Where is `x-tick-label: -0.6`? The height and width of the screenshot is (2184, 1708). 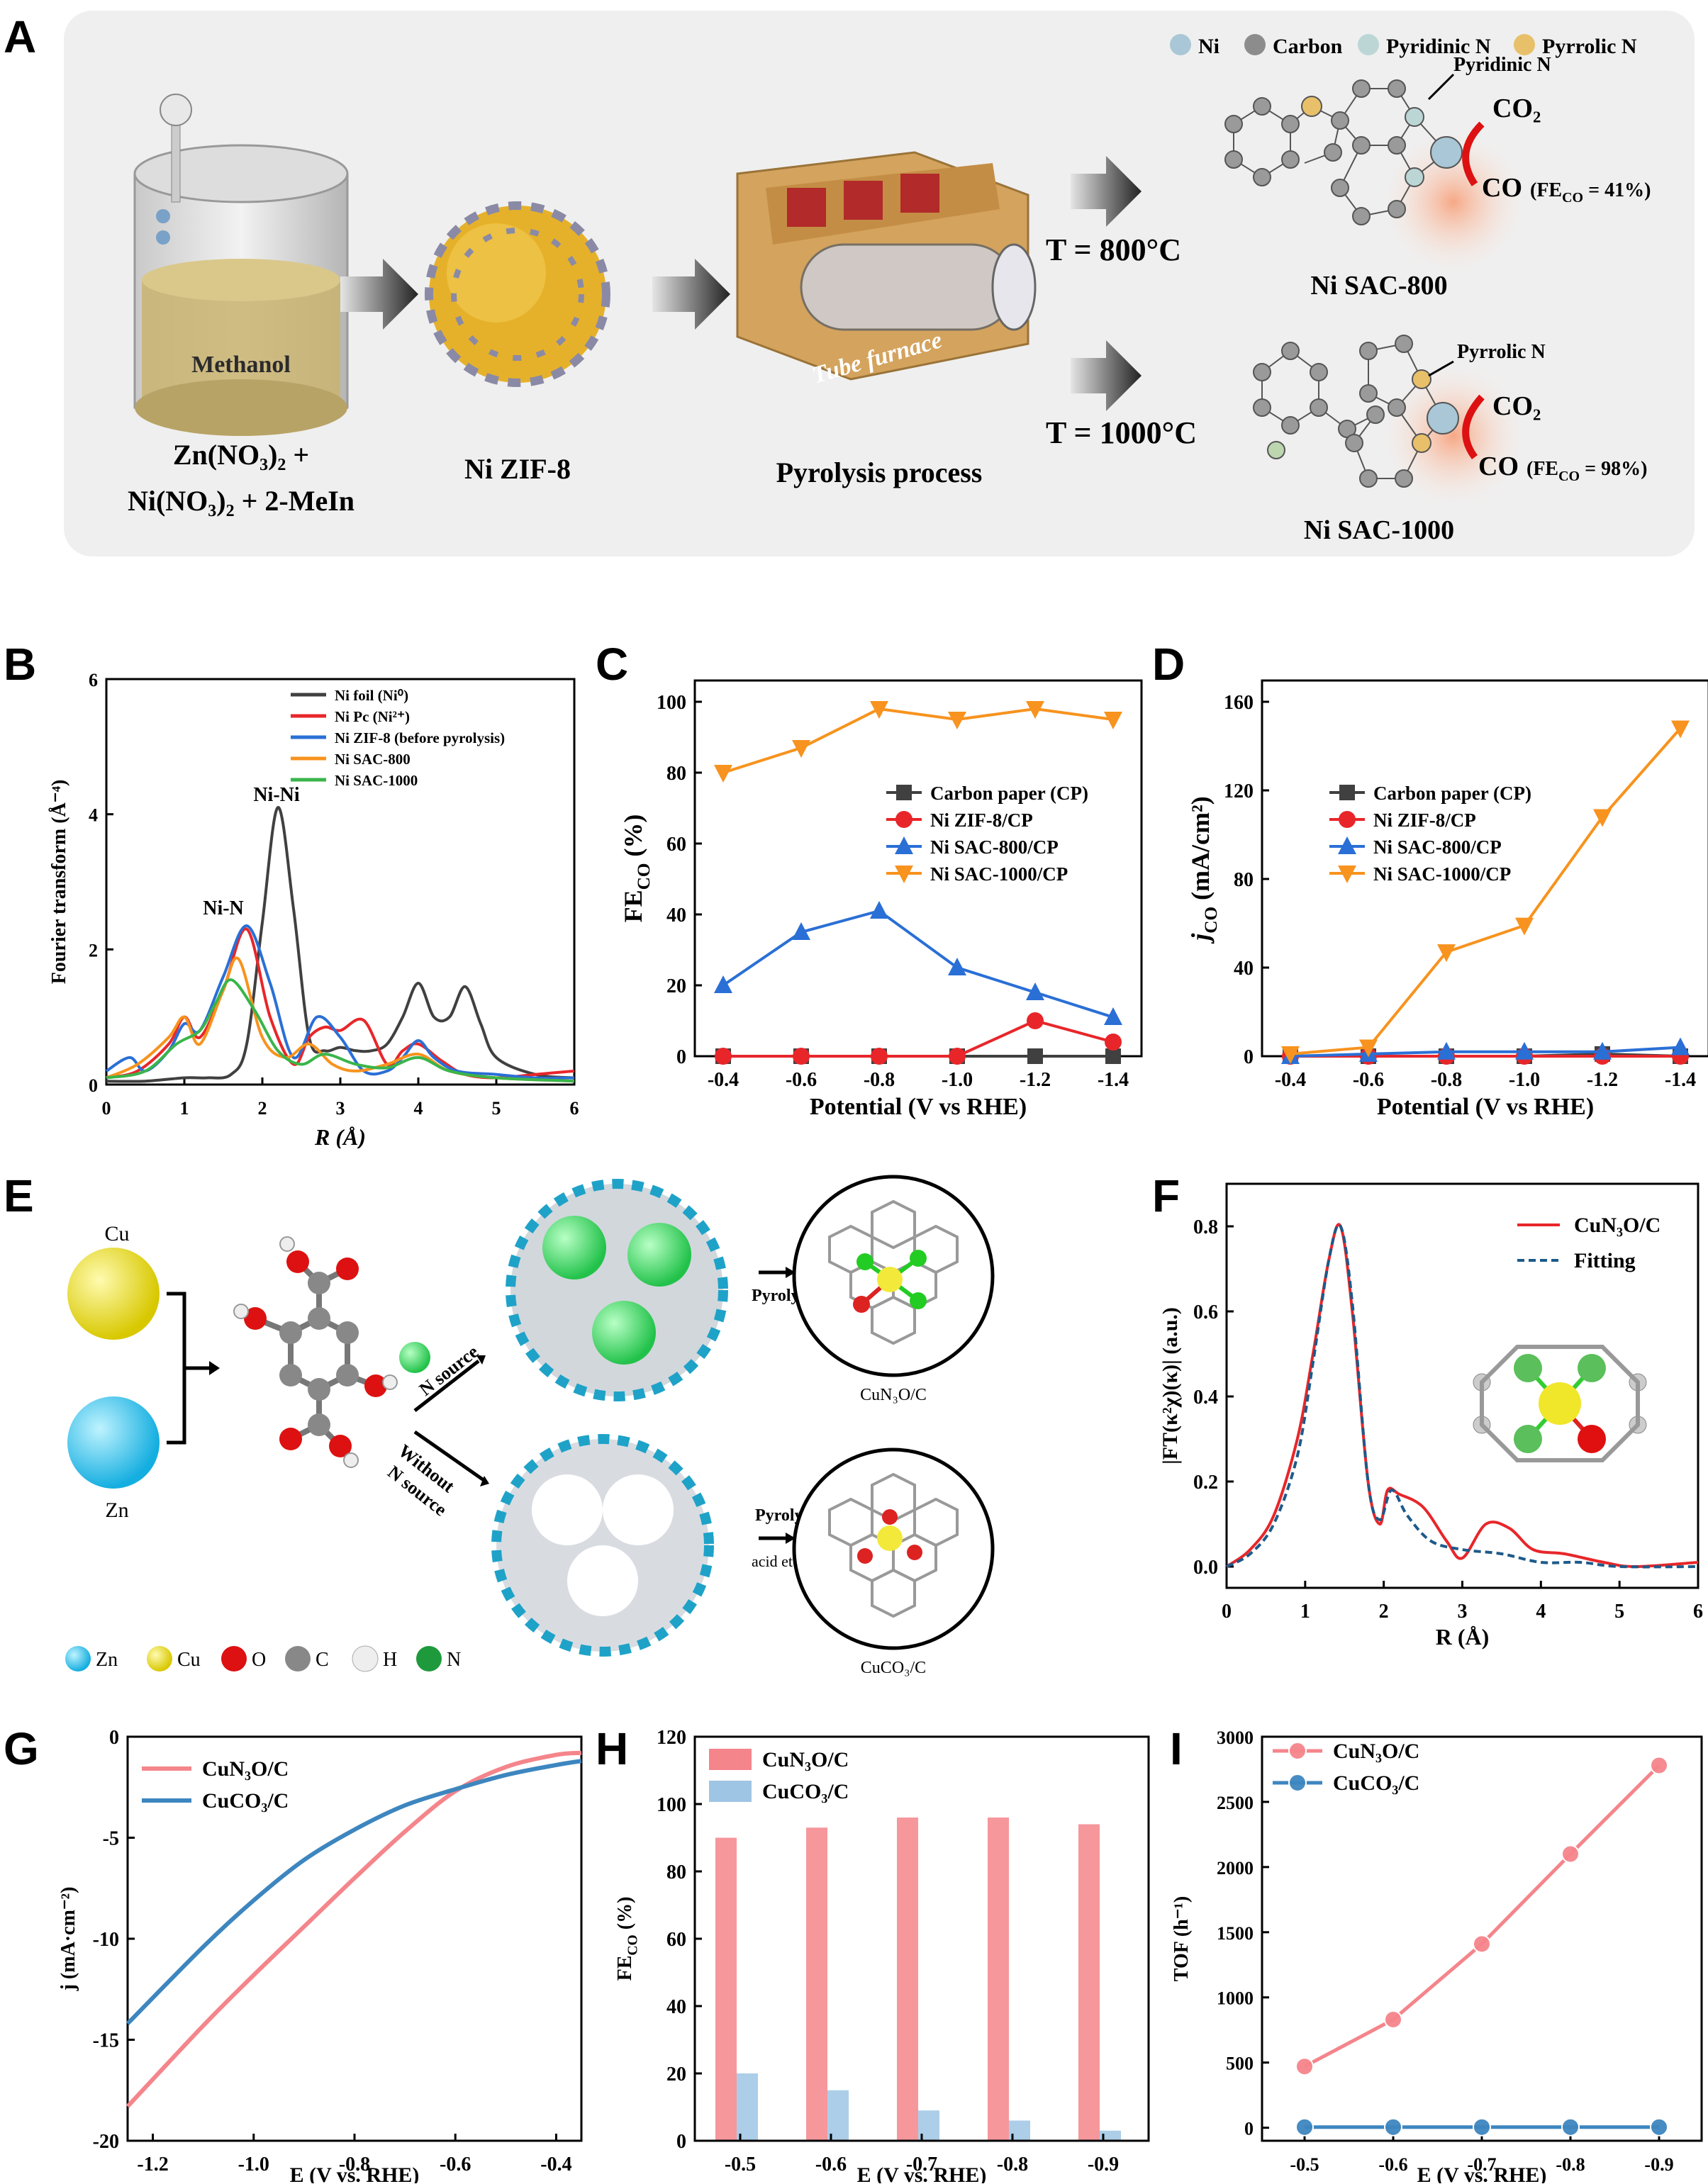
x-tick-label: -0.6 is located at coordinates (1368, 1080).